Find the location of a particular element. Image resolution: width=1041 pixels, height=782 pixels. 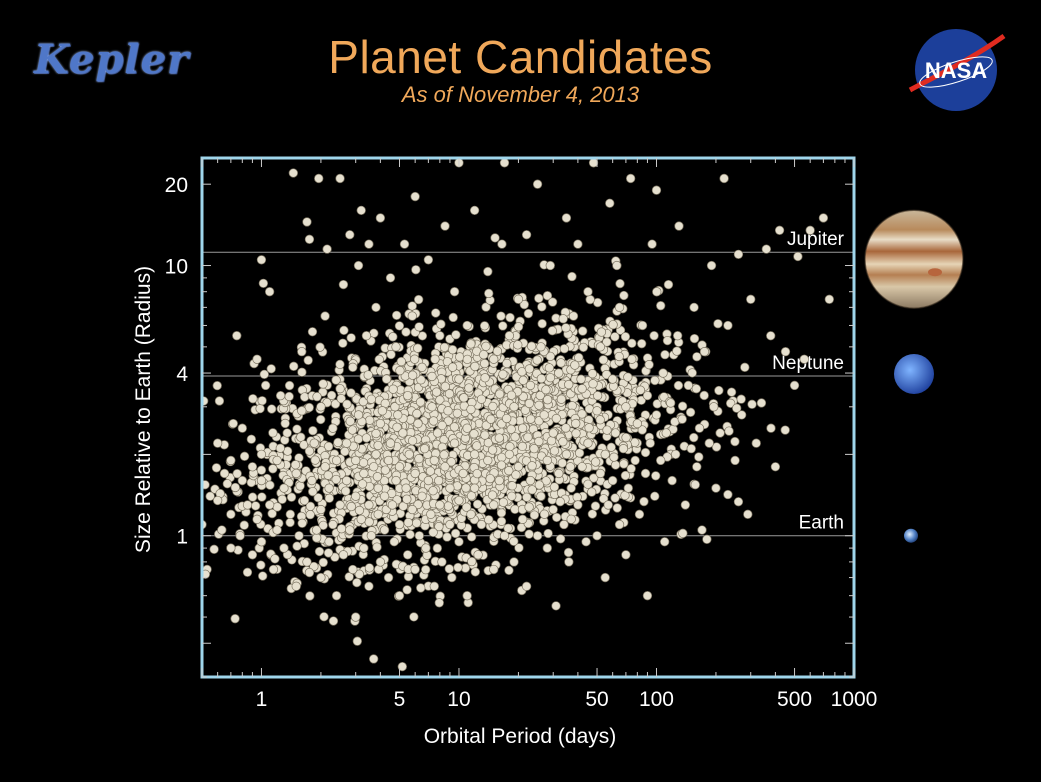

nasa-logo-orbit is located at coordinates (956, 72).